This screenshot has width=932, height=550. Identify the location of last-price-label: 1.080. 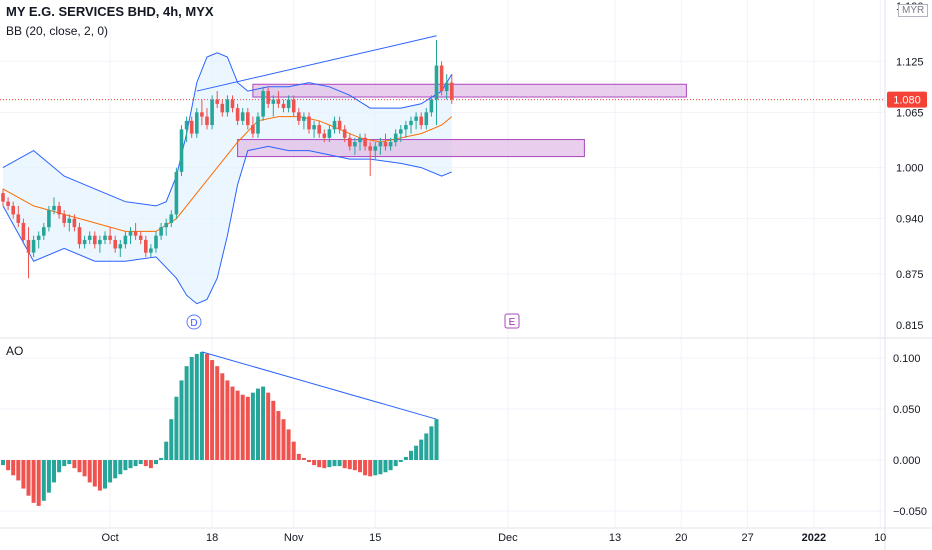
(907, 101).